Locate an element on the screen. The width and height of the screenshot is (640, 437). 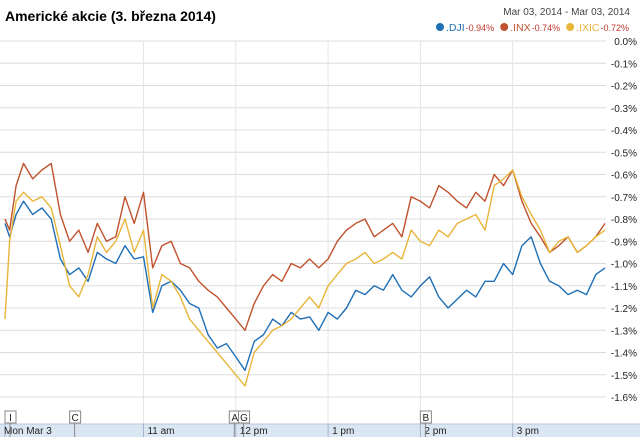
event-marker-i: I is located at coordinates (10, 423).